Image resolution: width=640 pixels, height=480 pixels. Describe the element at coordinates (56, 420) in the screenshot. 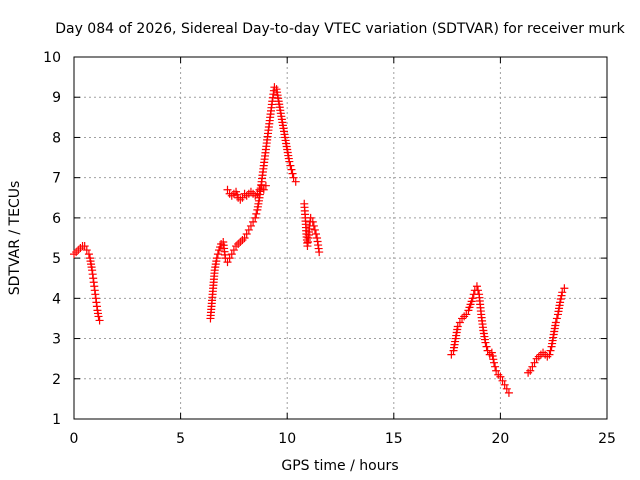

I see `y-tick-label: 1` at that location.